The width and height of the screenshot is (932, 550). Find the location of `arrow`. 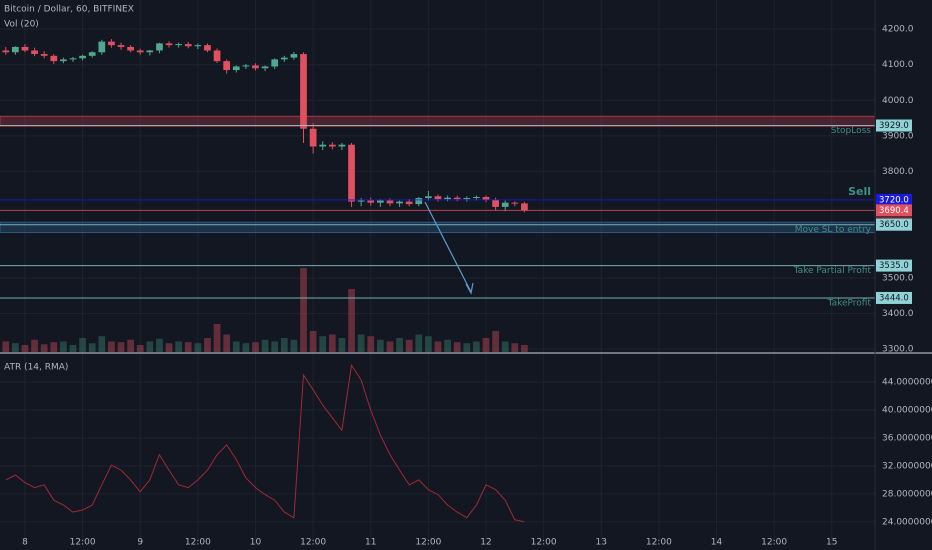

arrow is located at coordinates (448, 247).